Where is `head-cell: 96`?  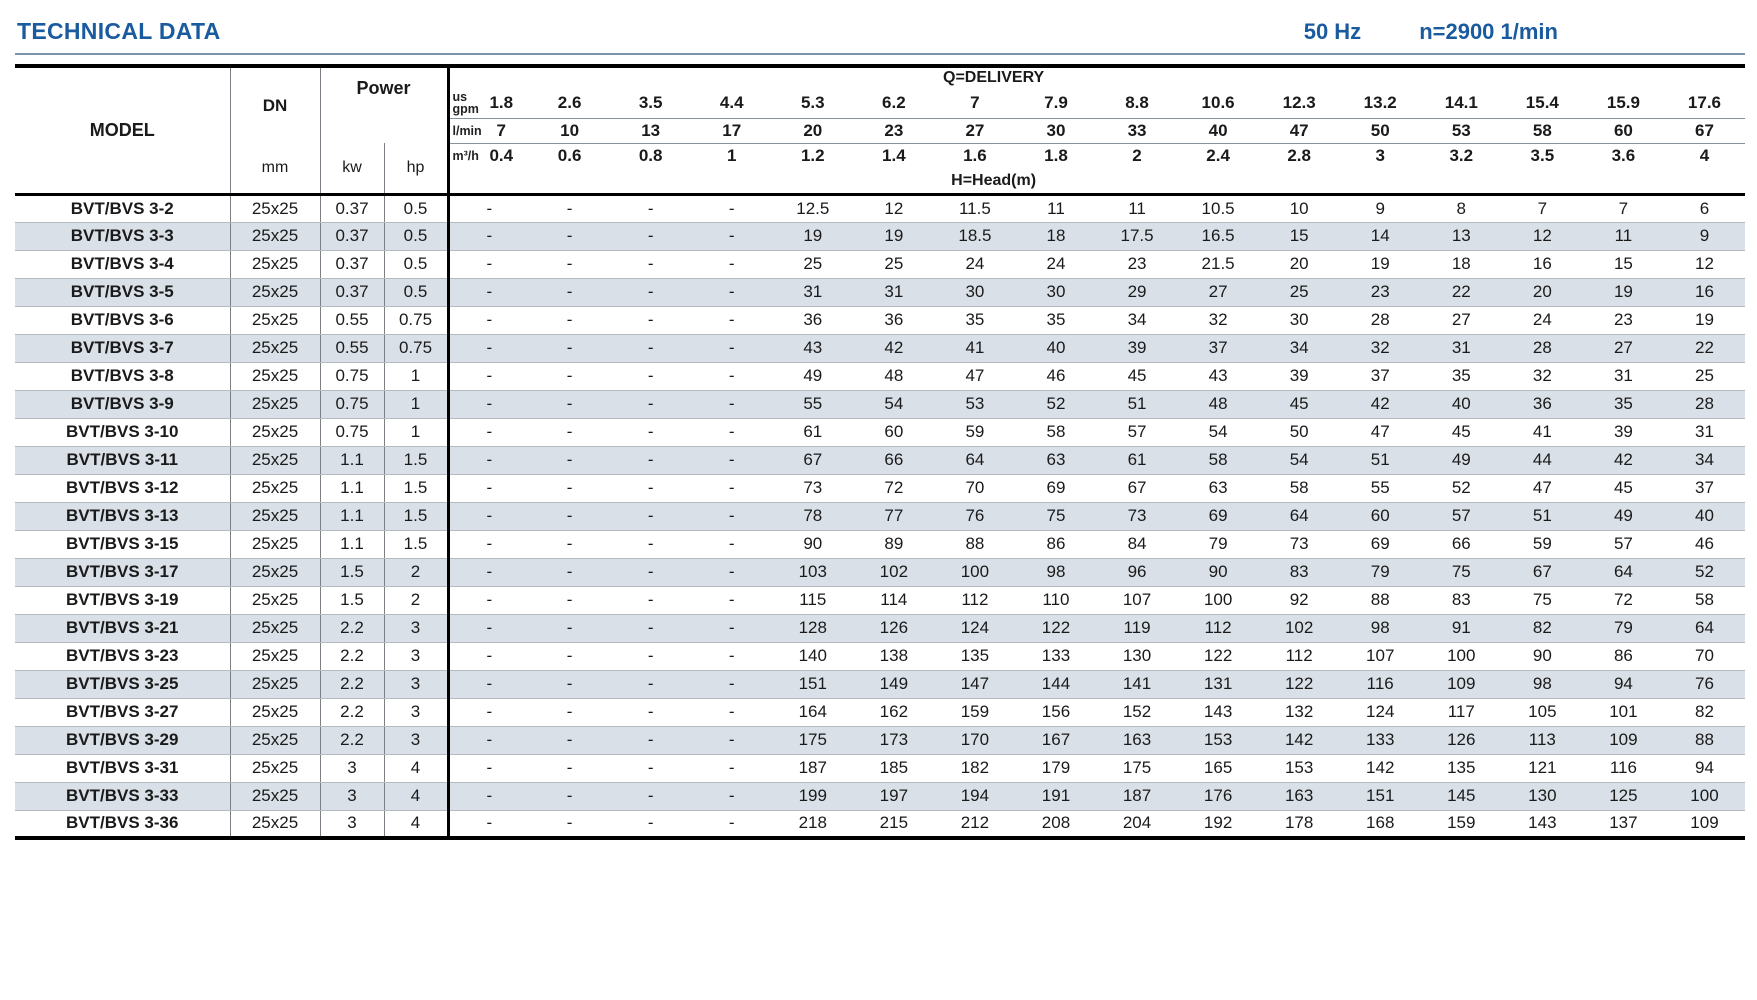
head-cell: 96 is located at coordinates (1137, 572).